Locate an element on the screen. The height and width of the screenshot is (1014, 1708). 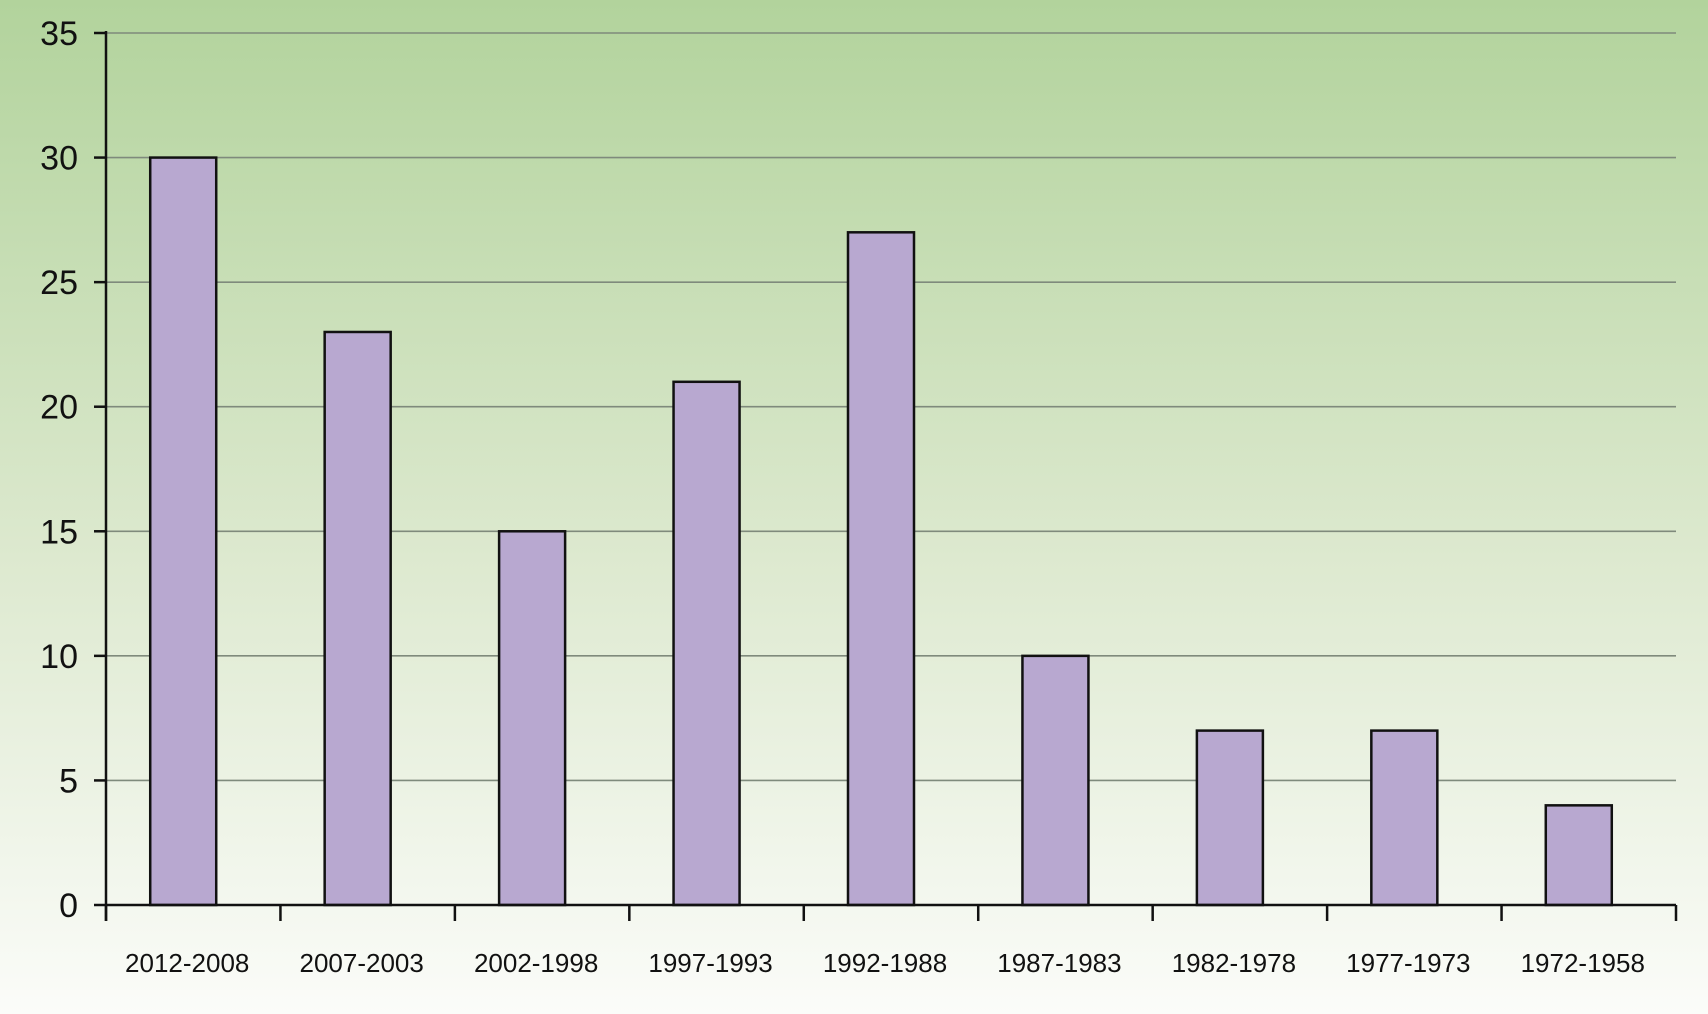
y-tick-label: 15 is located at coordinates (59, 532).